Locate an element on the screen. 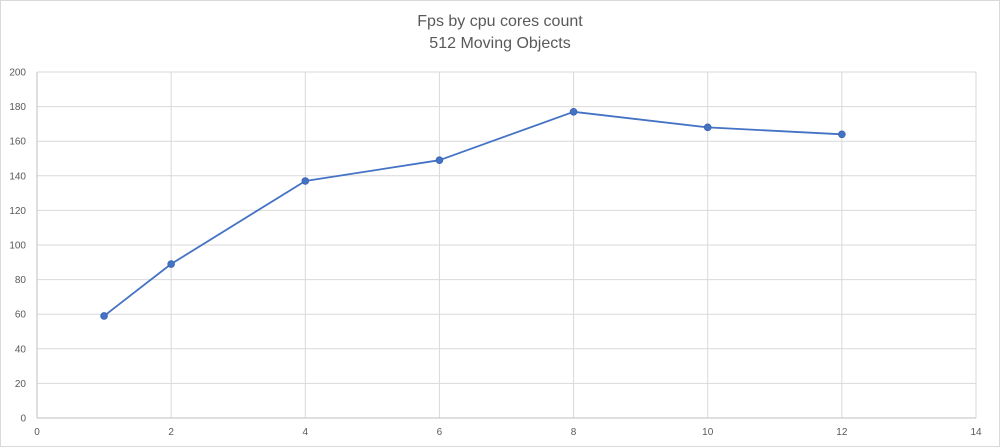 Image resolution: width=1000 pixels, height=447 pixels. y-tick-label: 0 is located at coordinates (23, 419).